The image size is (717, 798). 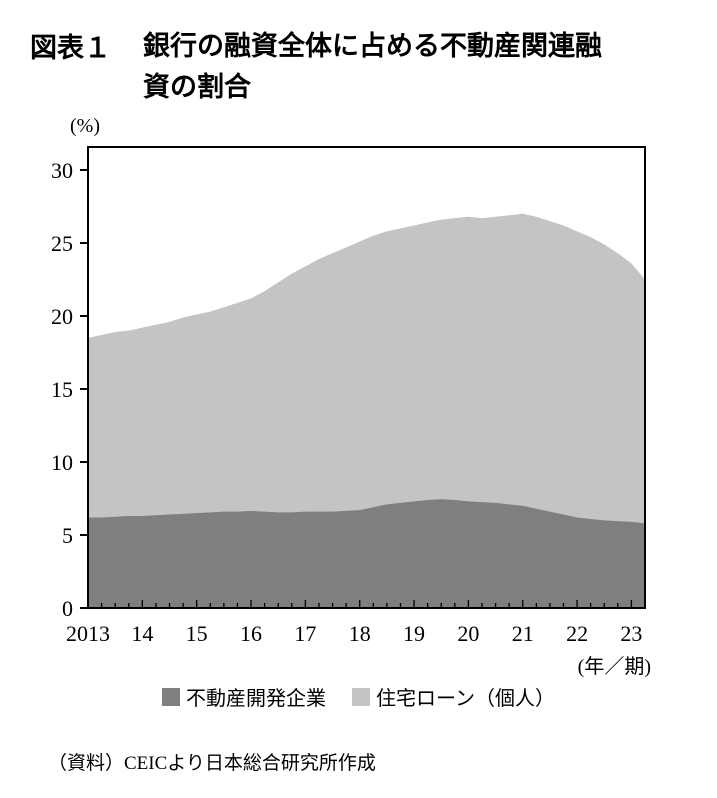 I want to click on legend-swatch-developer, so click(x=171, y=696).